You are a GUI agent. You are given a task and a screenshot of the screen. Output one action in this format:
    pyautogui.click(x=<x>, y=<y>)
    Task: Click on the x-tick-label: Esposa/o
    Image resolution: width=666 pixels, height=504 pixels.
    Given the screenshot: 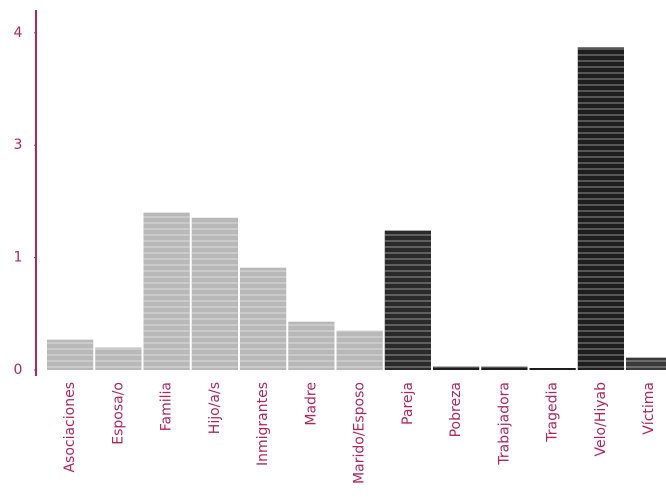 What is the action you would take?
    pyautogui.click(x=118, y=413)
    